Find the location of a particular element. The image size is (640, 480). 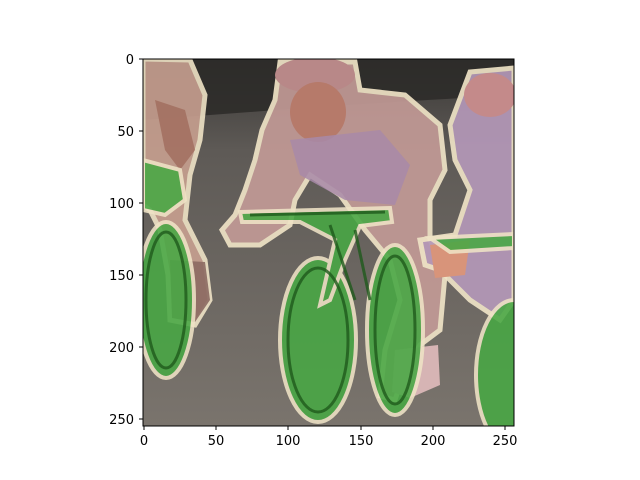

bicycle-mask-left is located at coordinates (169, 268).